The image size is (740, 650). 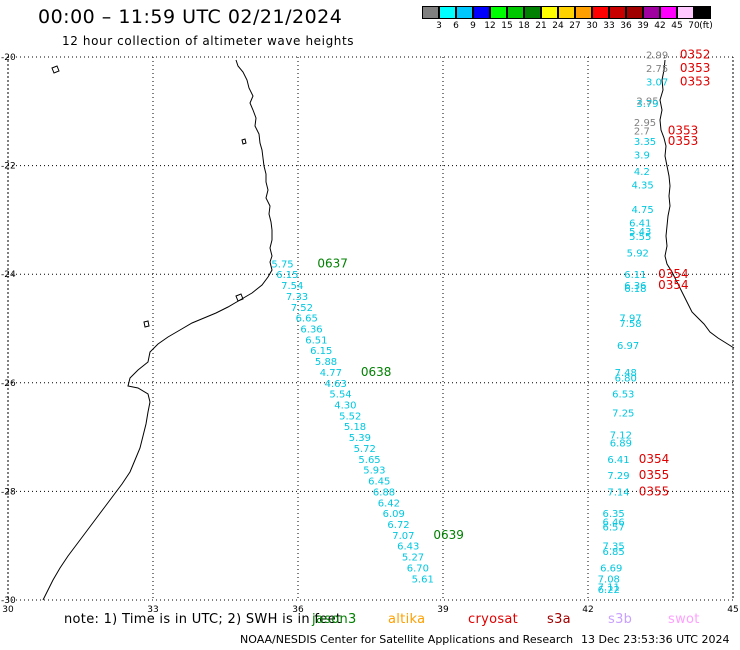 What do you see at coordinates (8, 167) in the screenshot?
I see `y-tick-label: -22` at bounding box center [8, 167].